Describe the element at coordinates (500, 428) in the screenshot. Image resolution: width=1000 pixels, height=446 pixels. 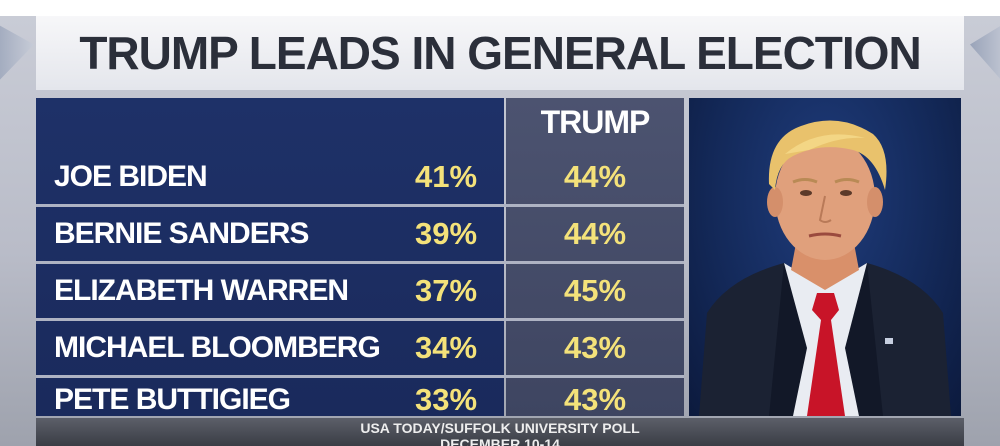
I see `source-line: USA TODAY/SUFFOLK UNIVERSITY POLL` at that location.